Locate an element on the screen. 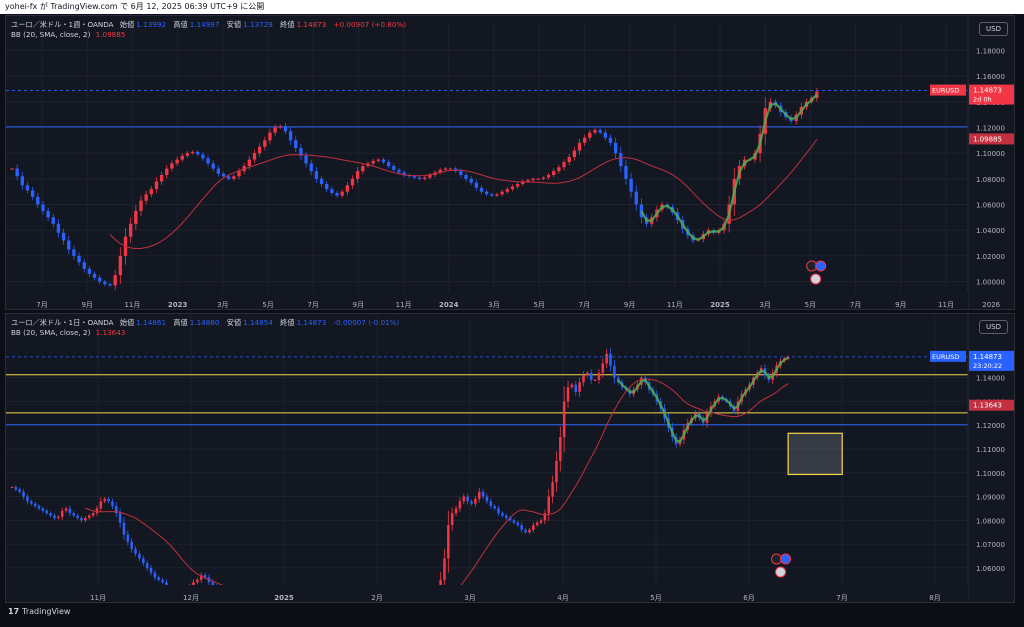 Image resolution: width=1024 pixels, height=627 pixels. daily-price-tick-label: 1.06000 is located at coordinates (990, 569).